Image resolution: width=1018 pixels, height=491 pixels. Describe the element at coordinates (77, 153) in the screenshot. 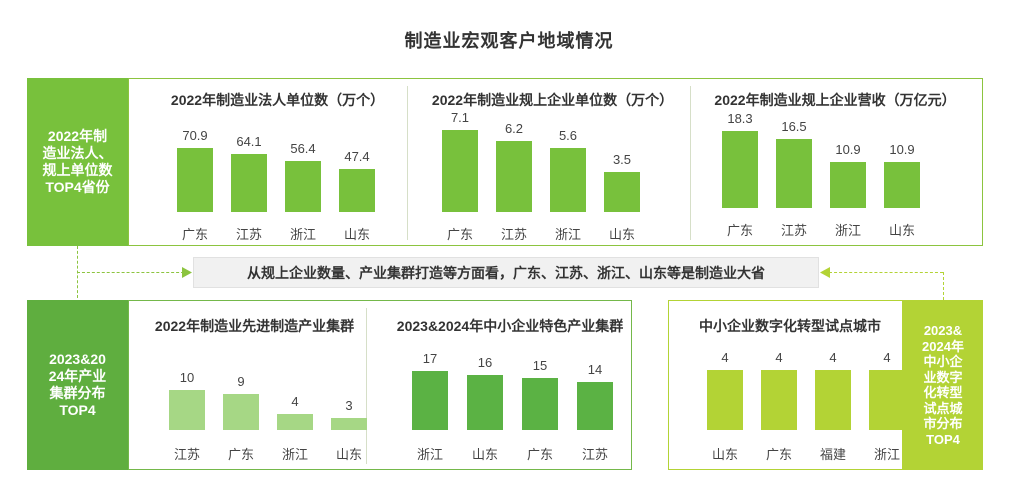

I see `top-label-line: 造业法人、` at that location.